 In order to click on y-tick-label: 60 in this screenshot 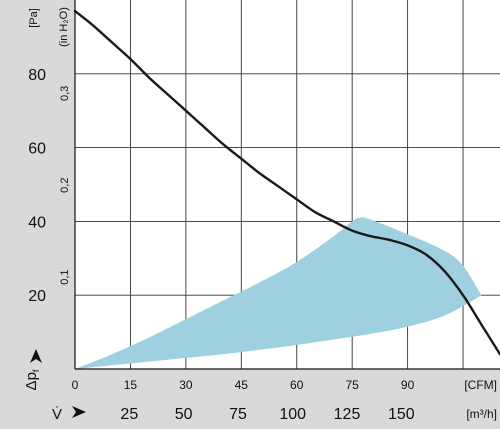, I will do `click(37, 149)`.